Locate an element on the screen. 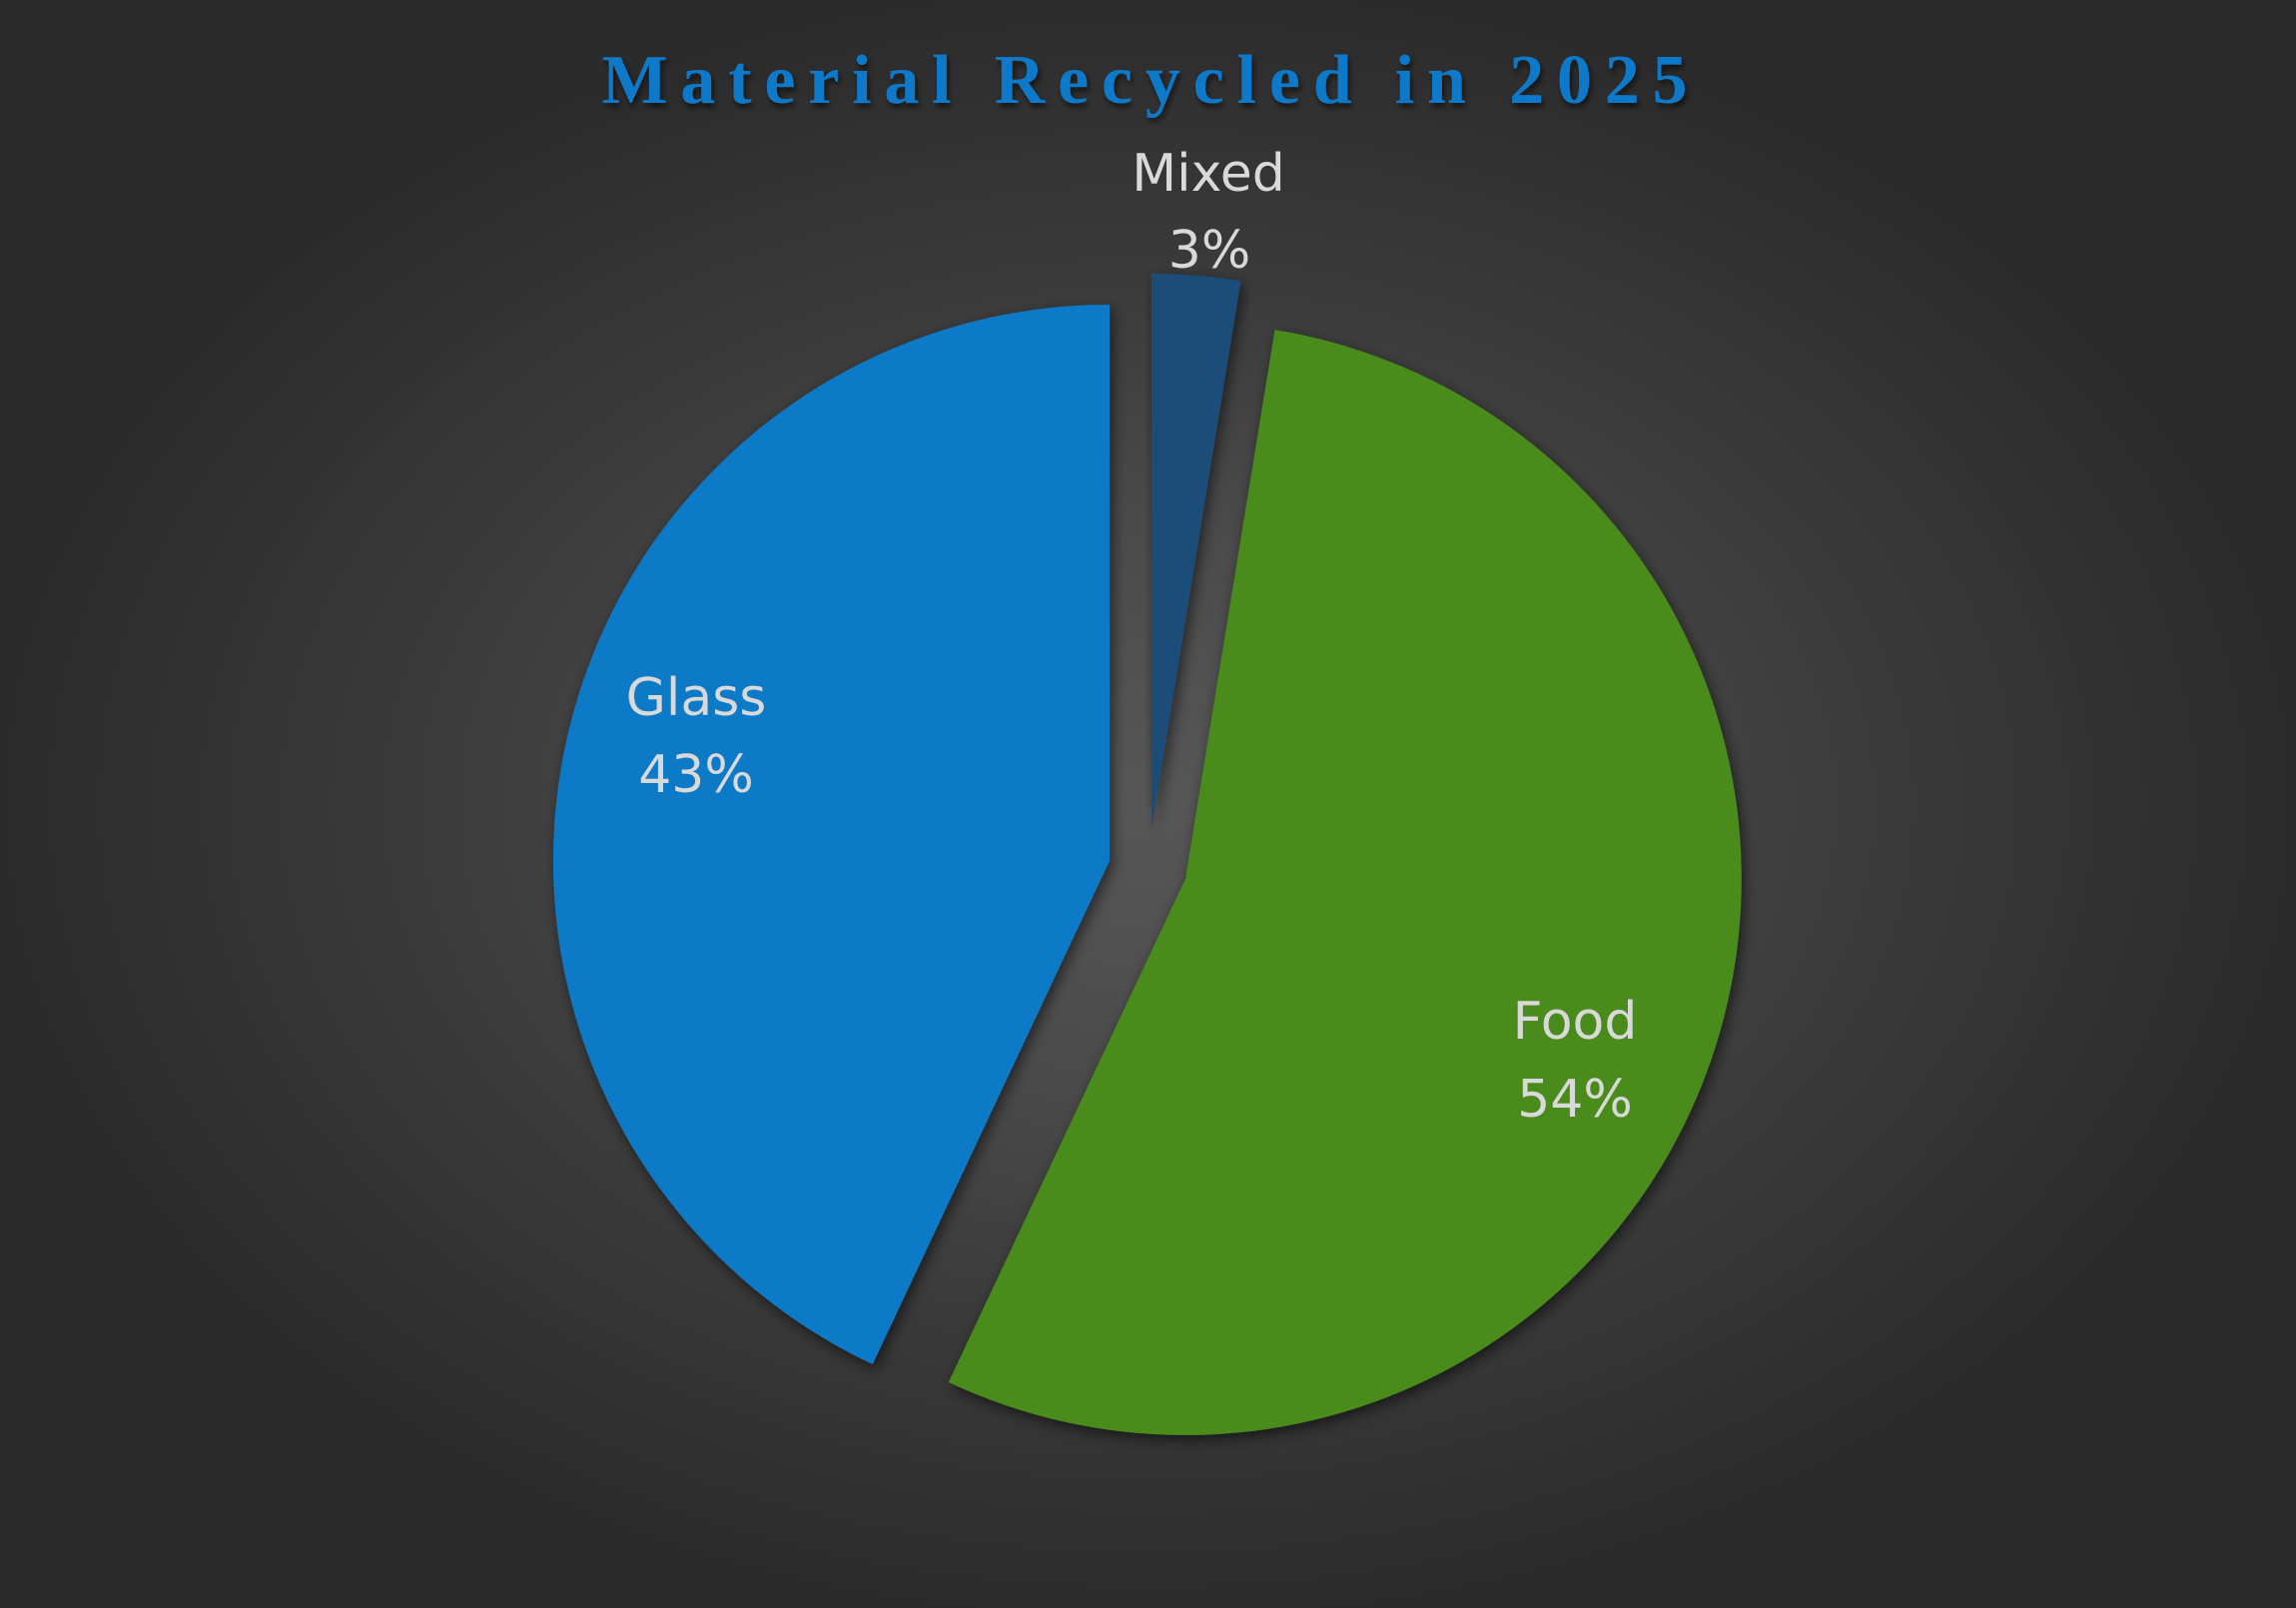 The height and width of the screenshot is (1608, 2296). data-label-food: Food 54% is located at coordinates (1576, 1061).